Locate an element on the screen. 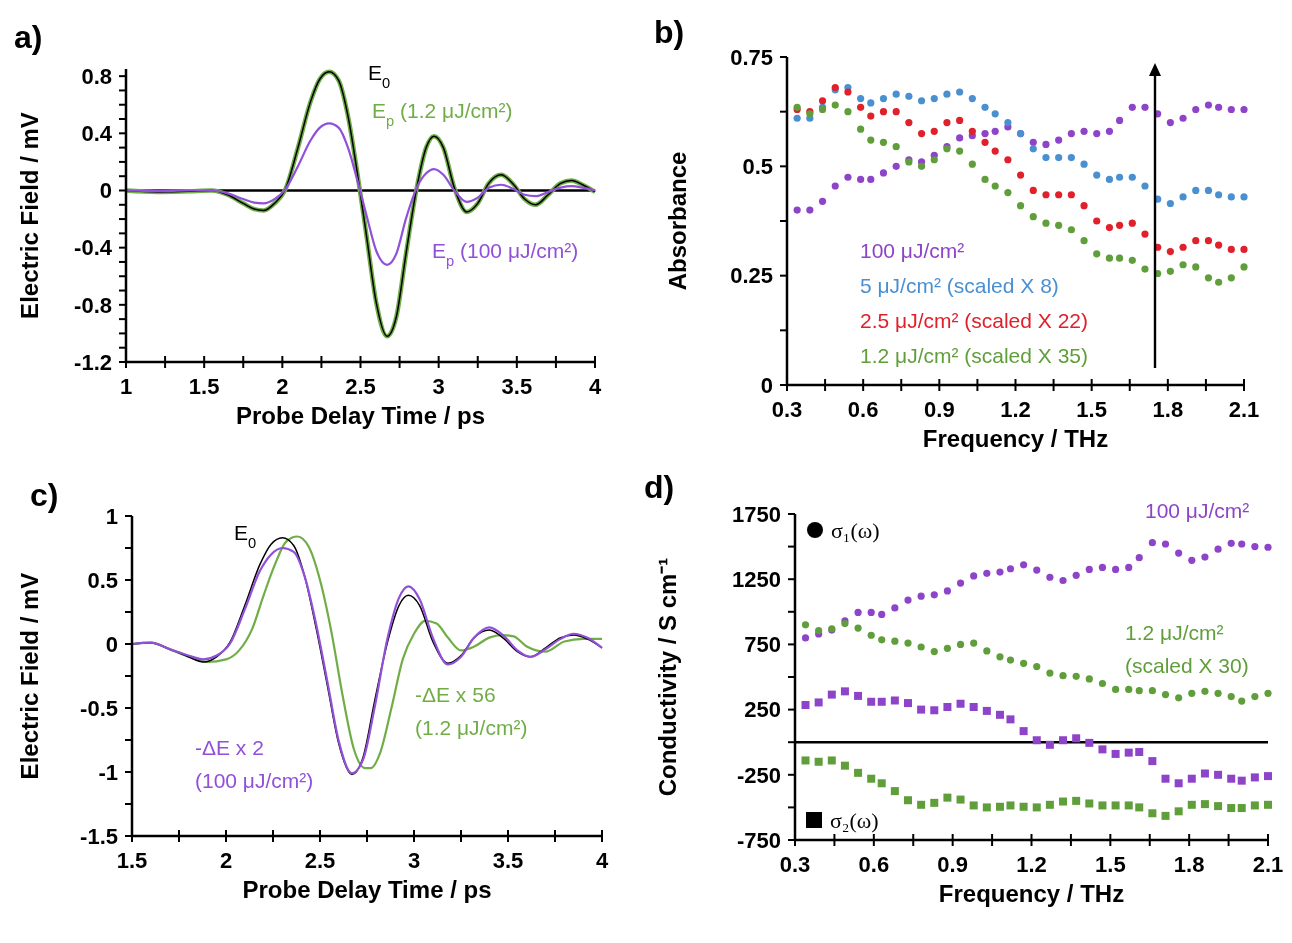 The width and height of the screenshot is (1292, 943). series-label: E$_{p}$ (100 μJ/cm²) is located at coordinates (505, 254).